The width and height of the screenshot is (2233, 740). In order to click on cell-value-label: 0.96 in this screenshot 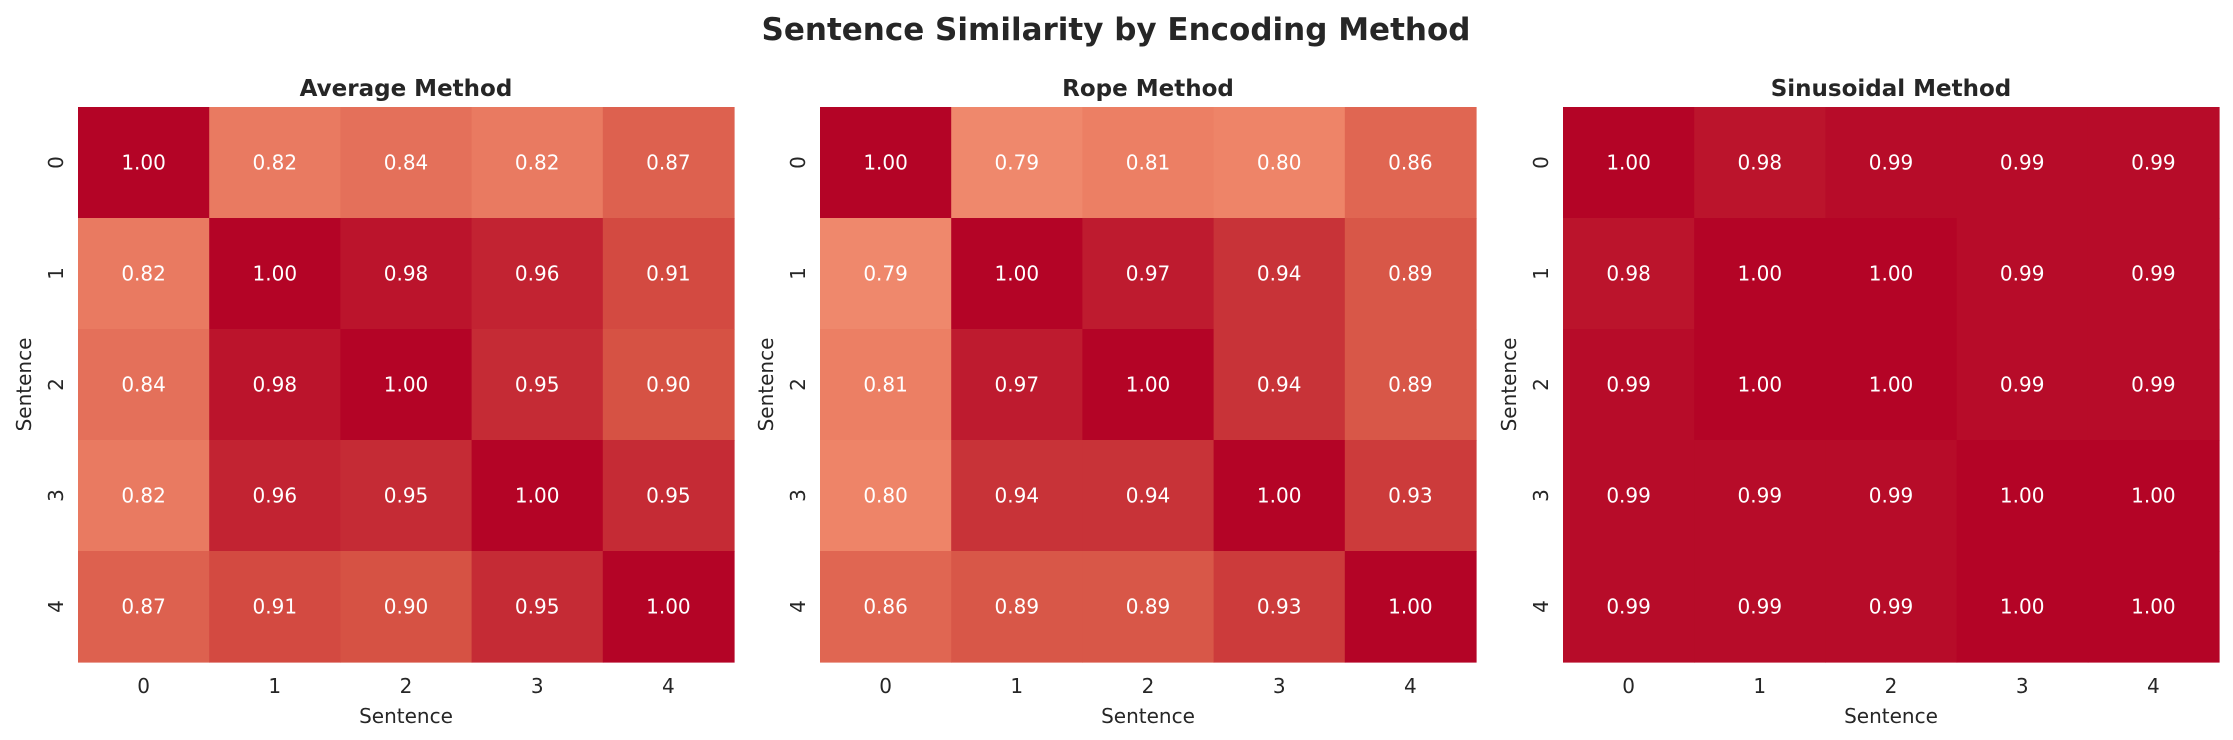, I will do `click(537, 274)`.